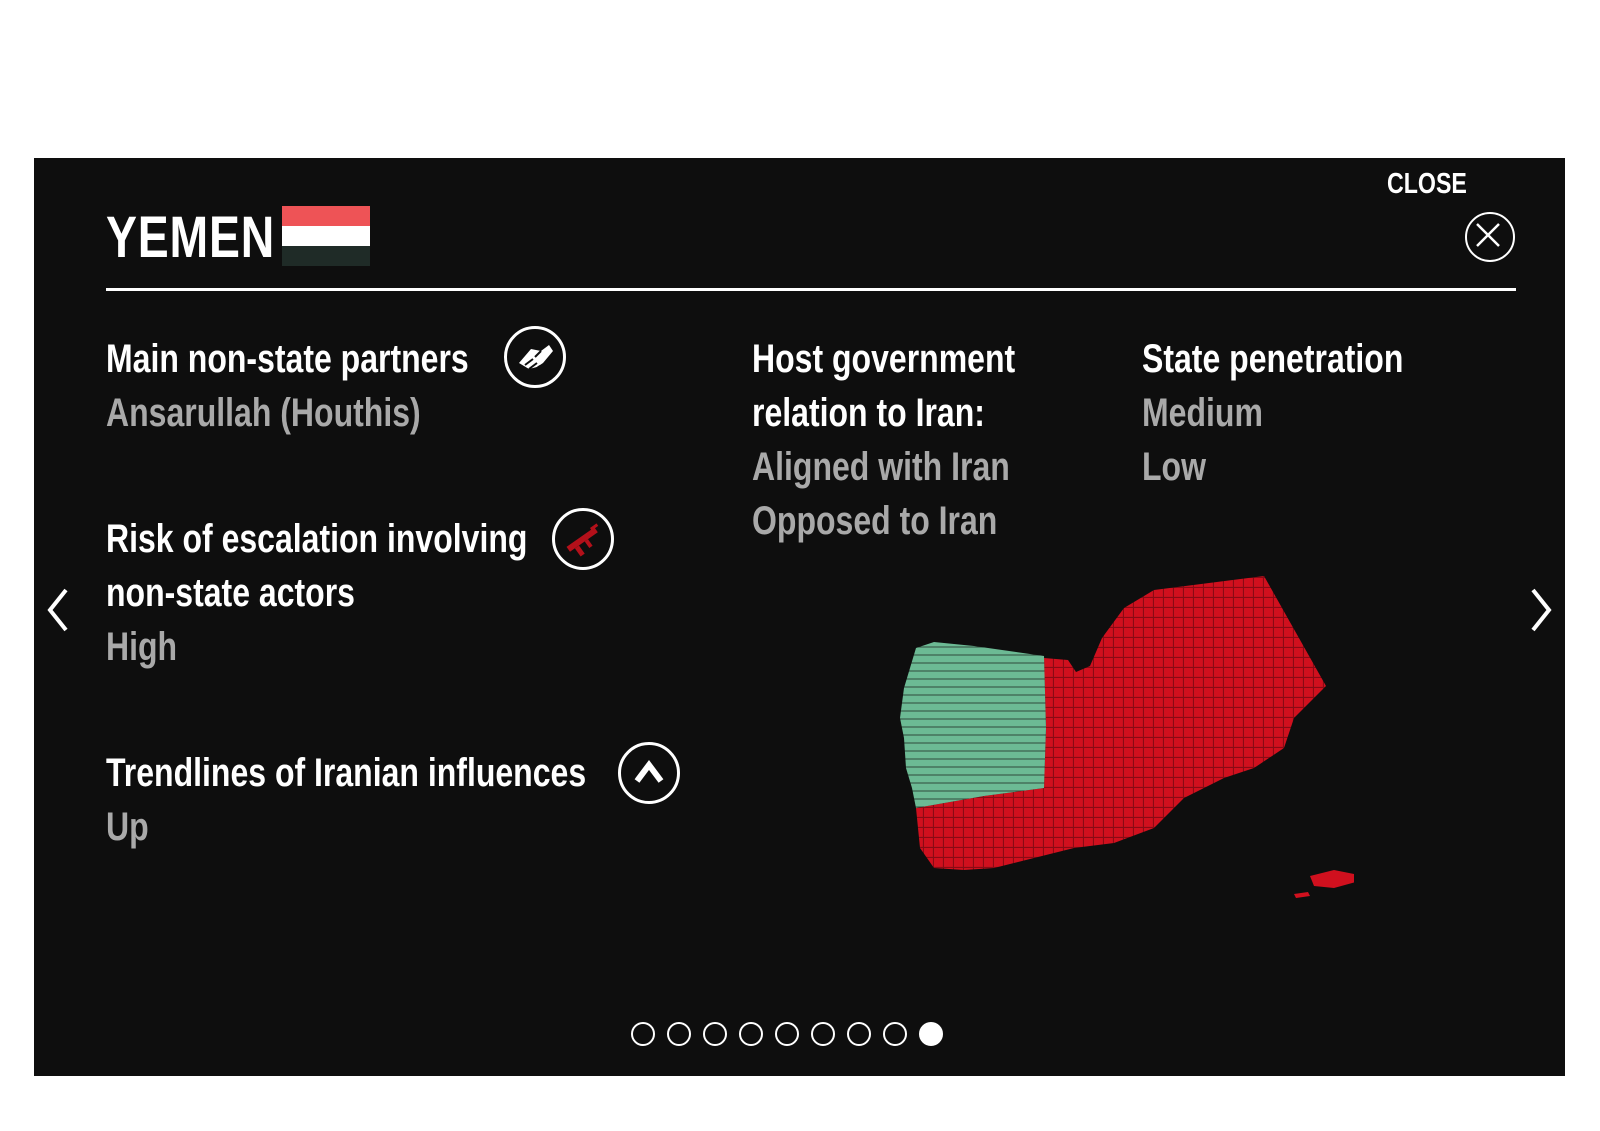  I want to click on chevron-left-icon, so click(57, 610).